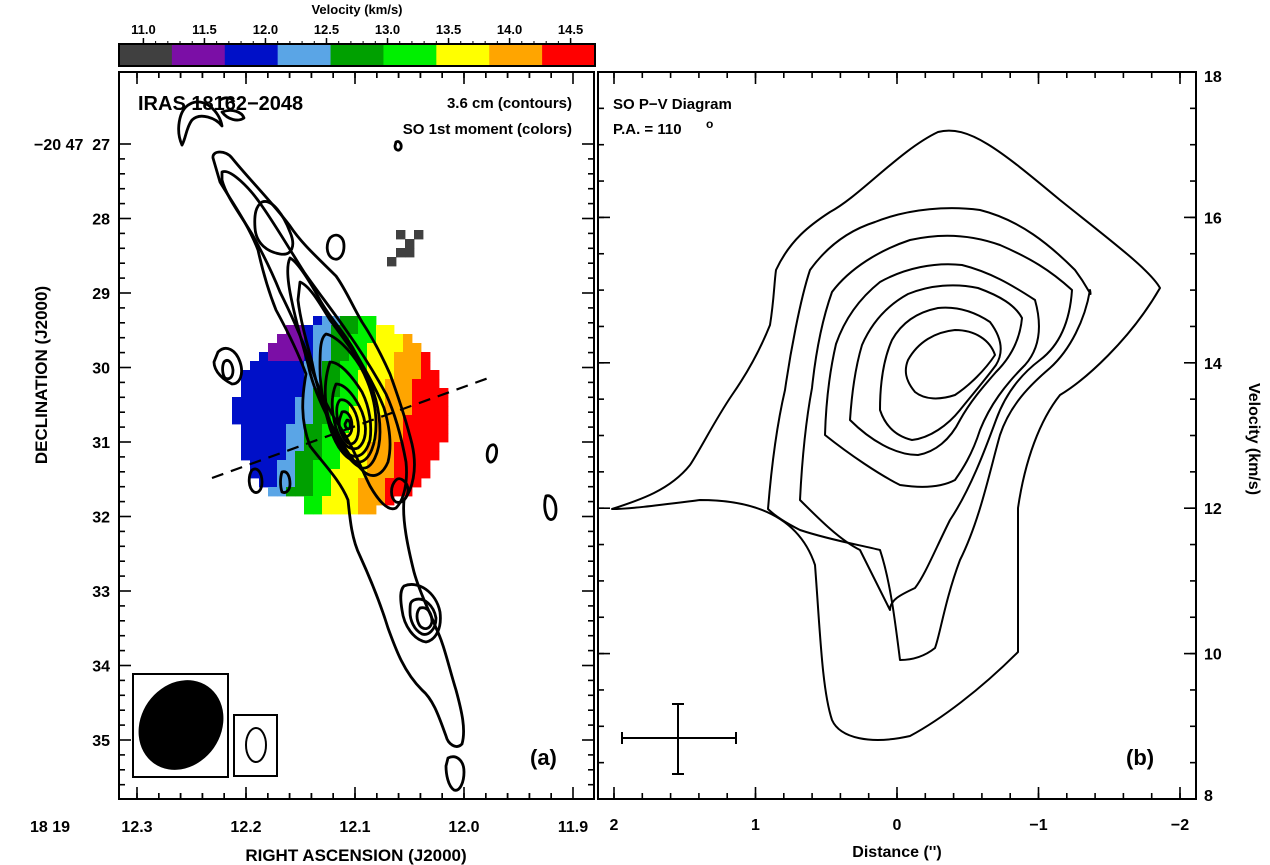 The height and width of the screenshot is (865, 1270). Describe the element at coordinates (1038, 825) in the screenshot. I see `distance-tick-label: −1` at that location.